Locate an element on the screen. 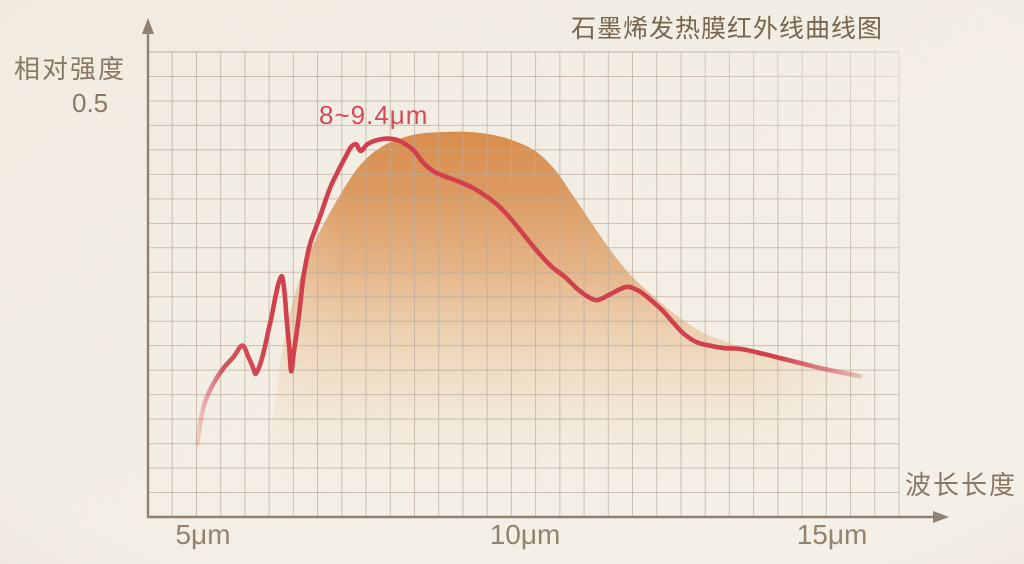 The image size is (1024, 564). x-axis-tick-15um: 15μm is located at coordinates (832, 534).